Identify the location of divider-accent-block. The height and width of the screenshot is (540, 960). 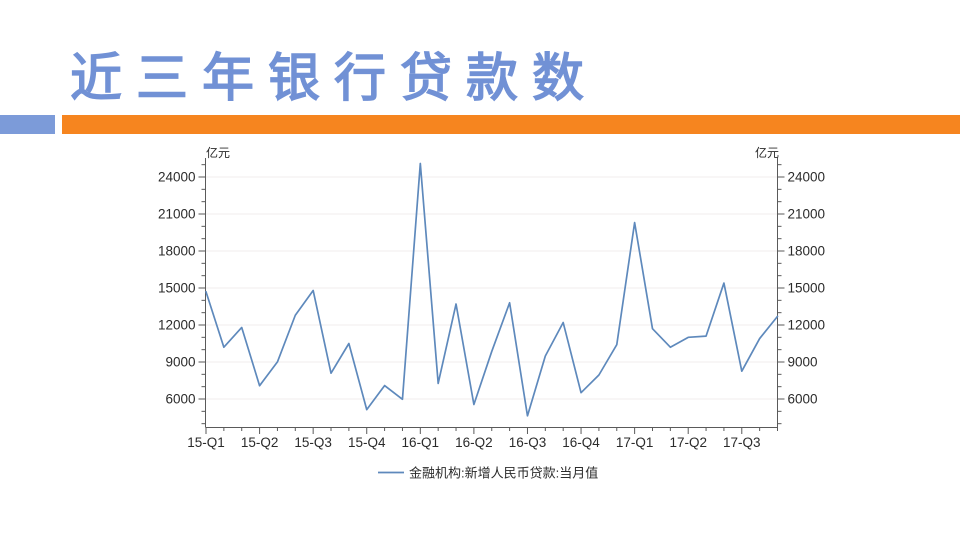
(27, 124).